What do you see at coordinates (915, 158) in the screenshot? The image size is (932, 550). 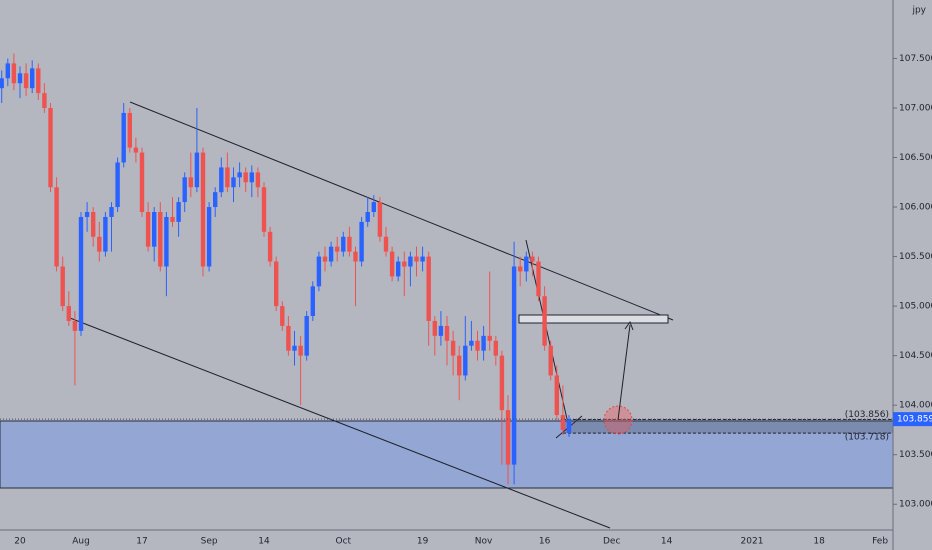 I see `y-tick-label: 106.500` at bounding box center [915, 158].